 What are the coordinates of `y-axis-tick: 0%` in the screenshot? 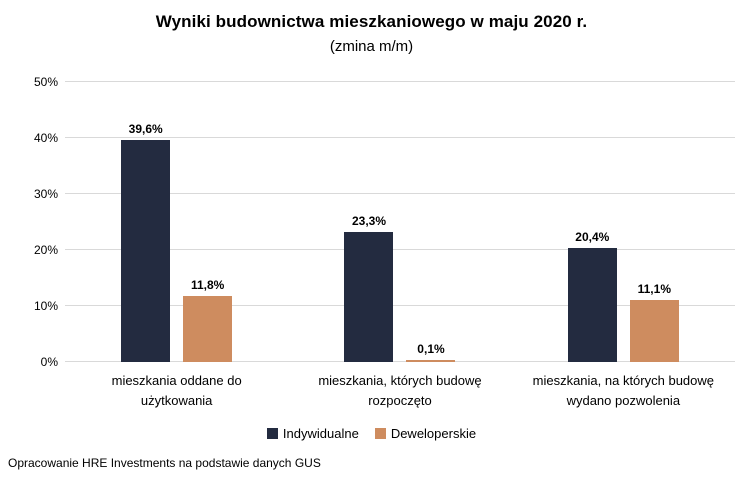 It's located at (49, 362).